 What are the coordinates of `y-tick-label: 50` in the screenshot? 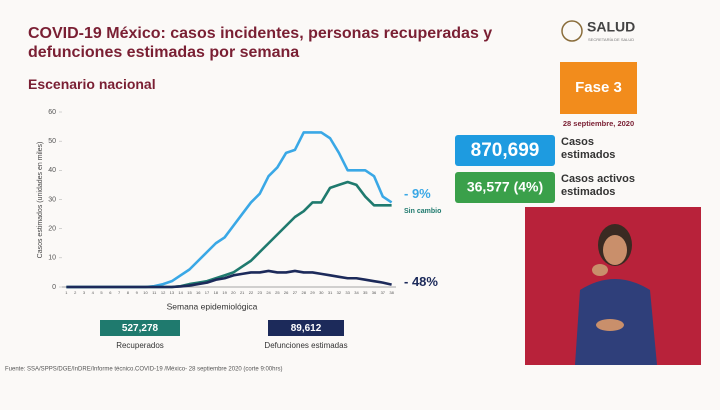 It's located at (52, 141).